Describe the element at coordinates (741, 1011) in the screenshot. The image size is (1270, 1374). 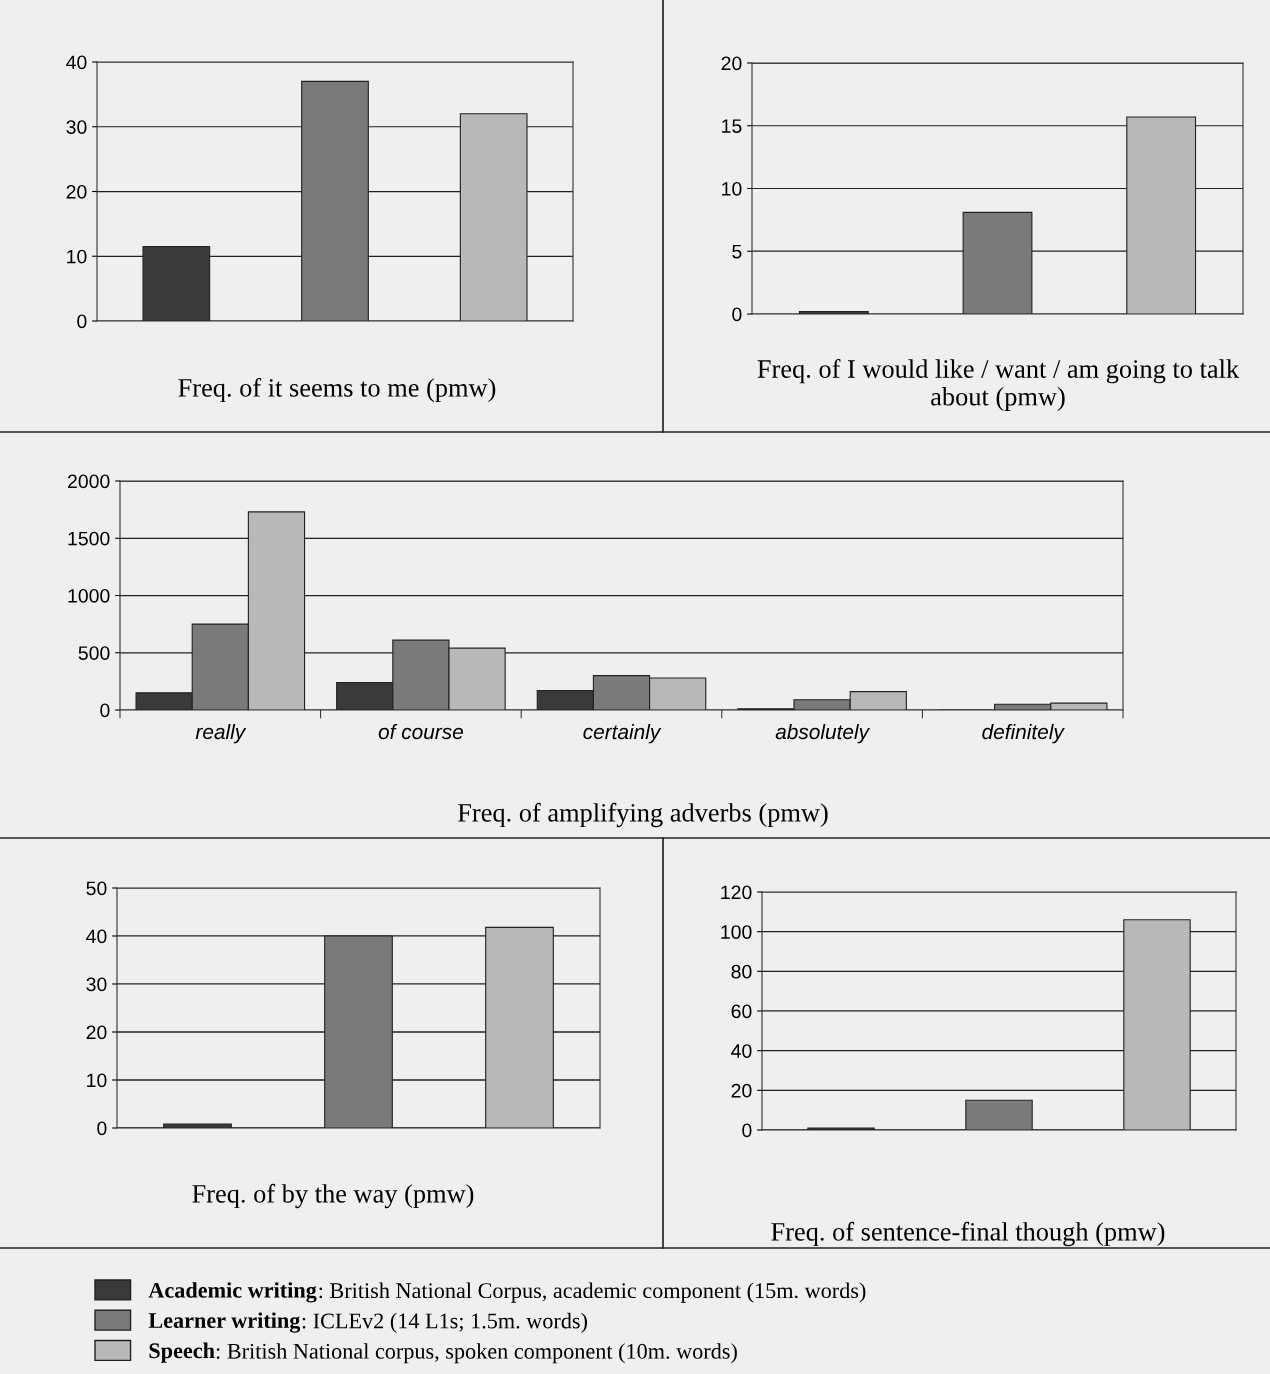
I see `y-tick-label: 60` at that location.